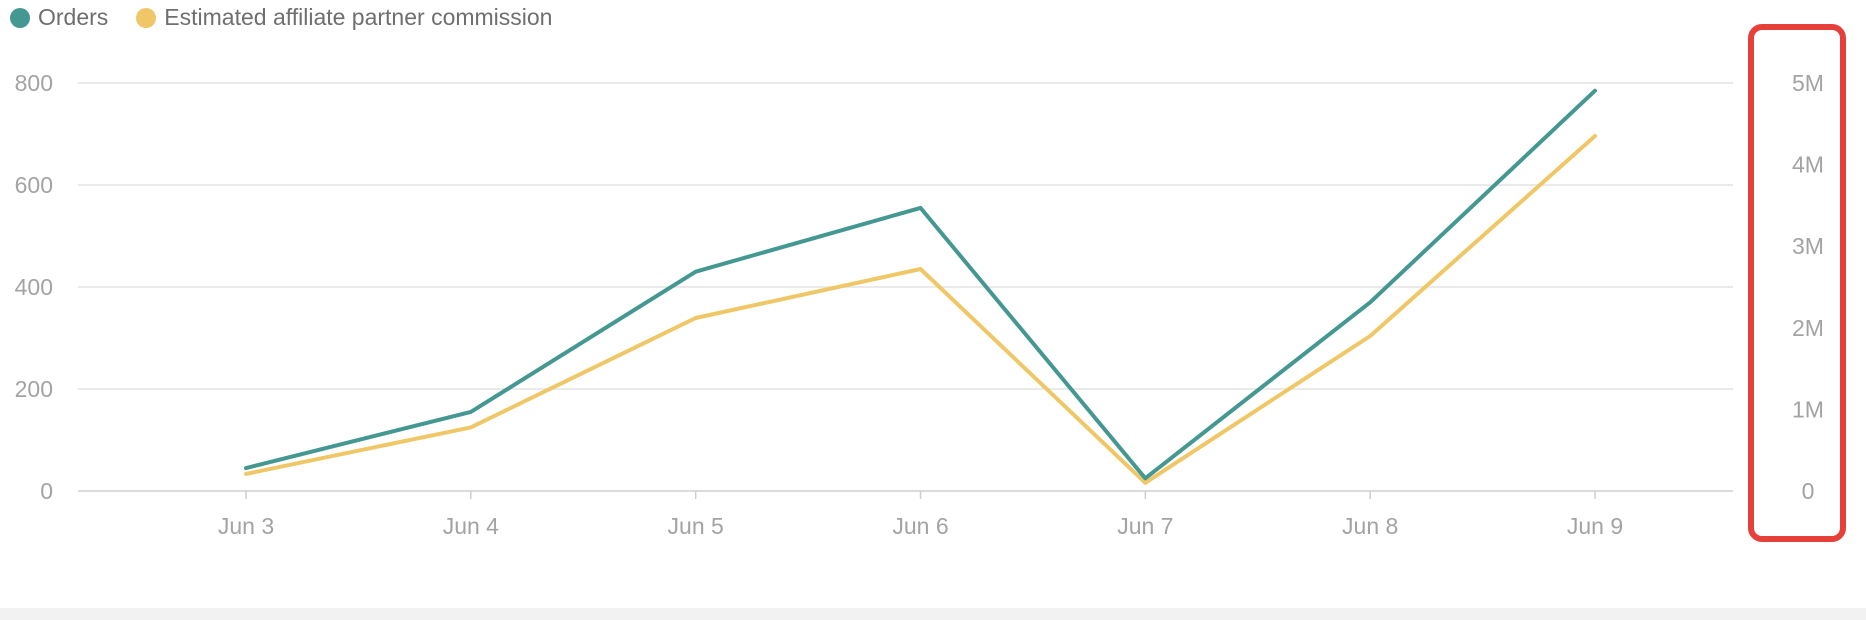 The height and width of the screenshot is (620, 1866). Describe the element at coordinates (34, 83) in the screenshot. I see `y-left-tick-label: 800` at that location.